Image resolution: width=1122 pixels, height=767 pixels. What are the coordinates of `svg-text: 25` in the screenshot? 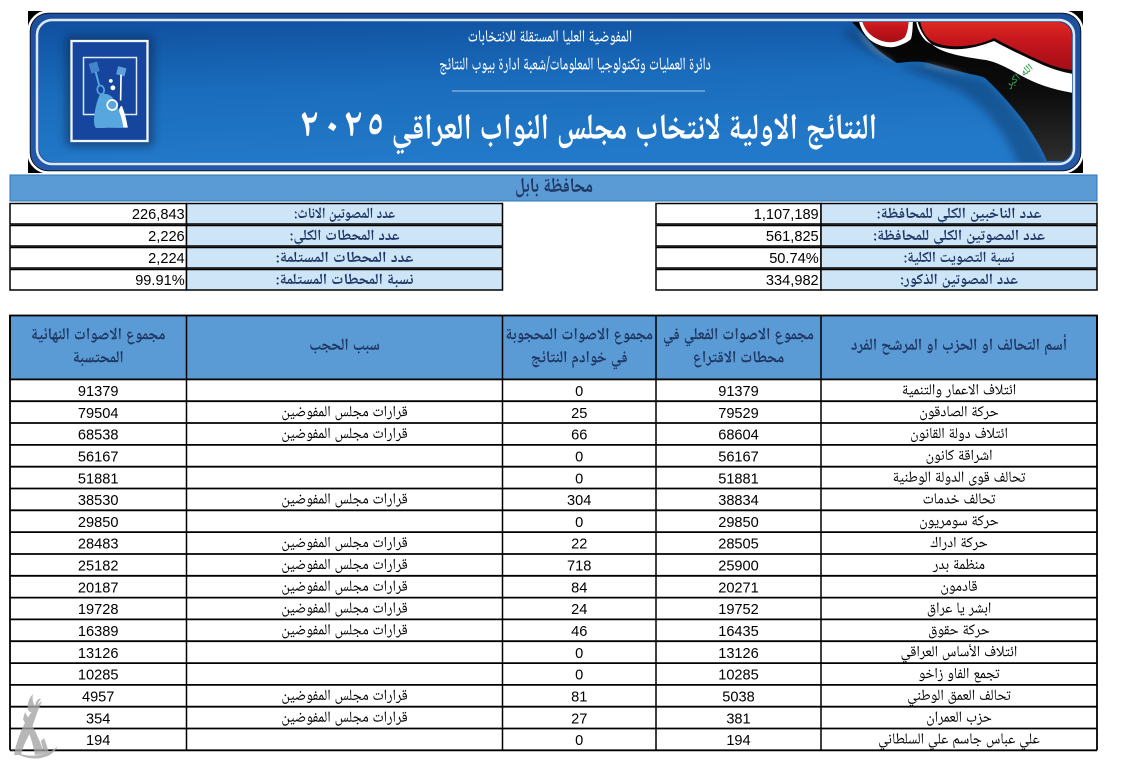 It's located at (579, 414).